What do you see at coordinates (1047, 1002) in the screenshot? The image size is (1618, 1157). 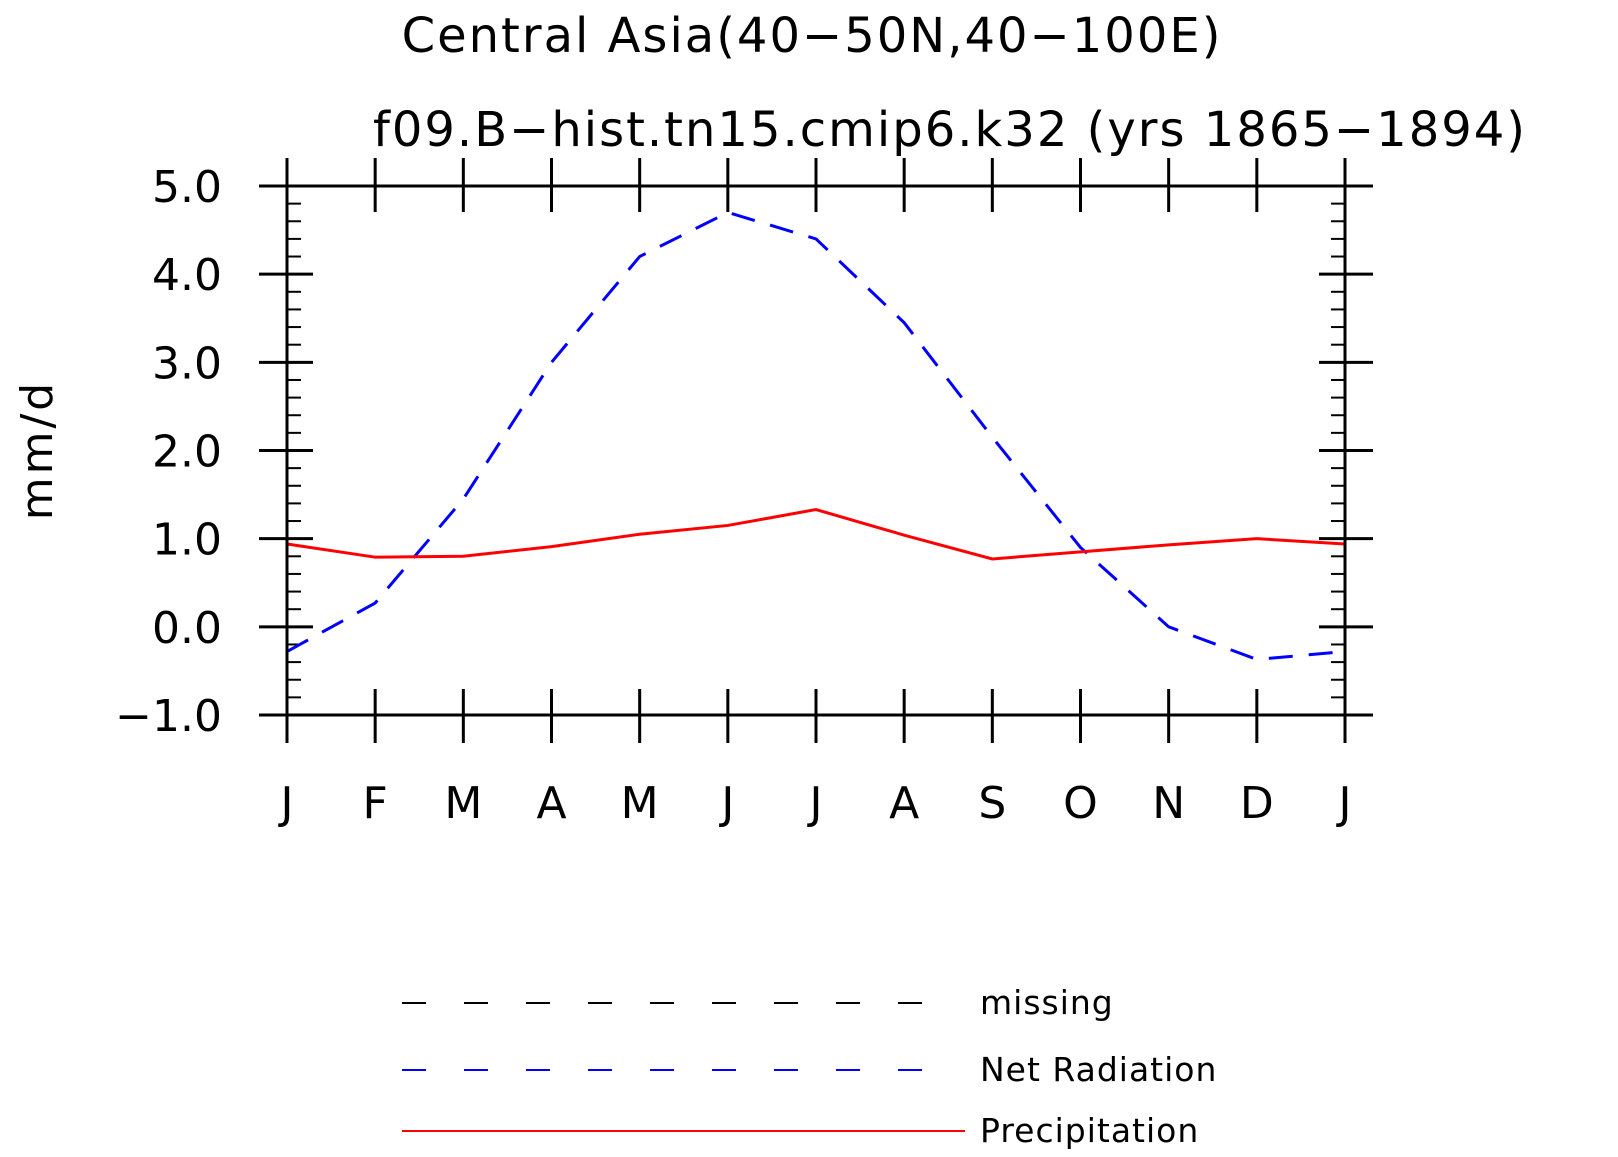 I see `legend-label-missing: missing` at bounding box center [1047, 1002].